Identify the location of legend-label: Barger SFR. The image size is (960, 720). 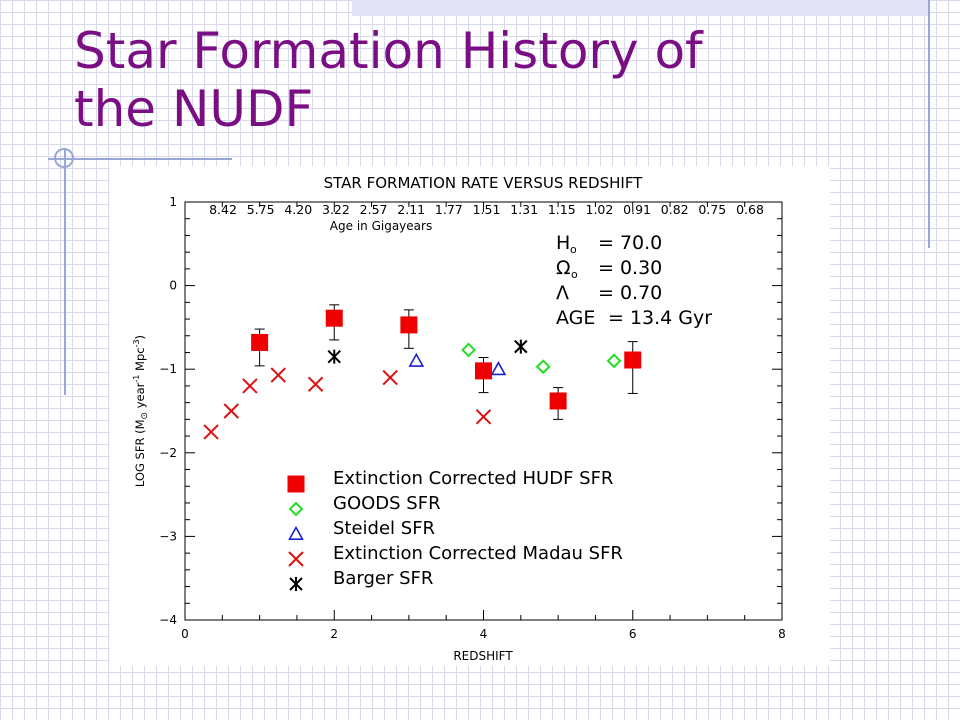
(383, 578).